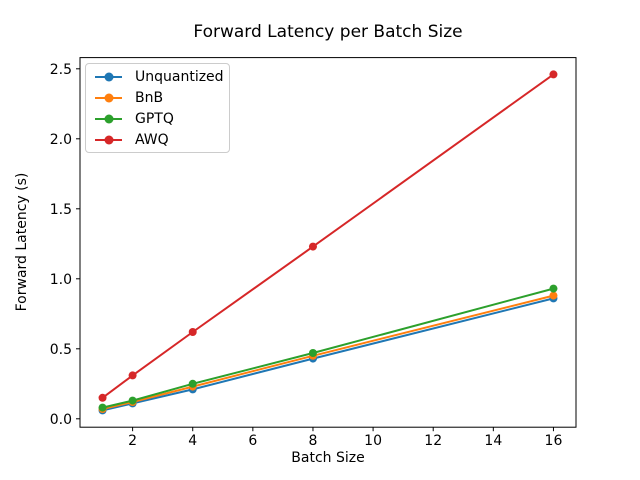 The image size is (640, 480). Describe the element at coordinates (313, 441) in the screenshot. I see `x-tick-label: 8` at that location.